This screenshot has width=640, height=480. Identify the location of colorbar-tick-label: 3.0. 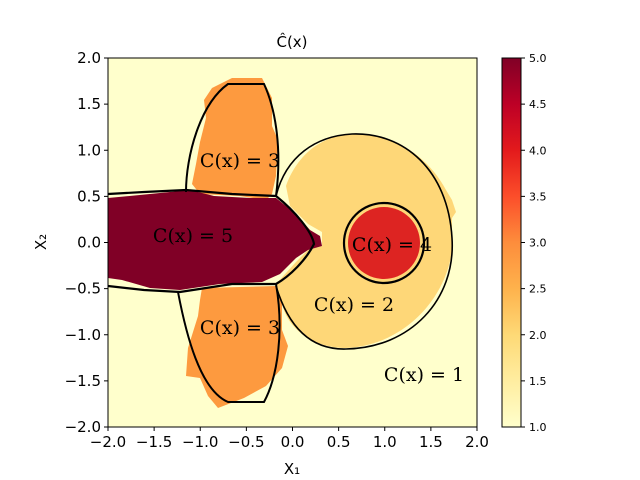
(538, 243).